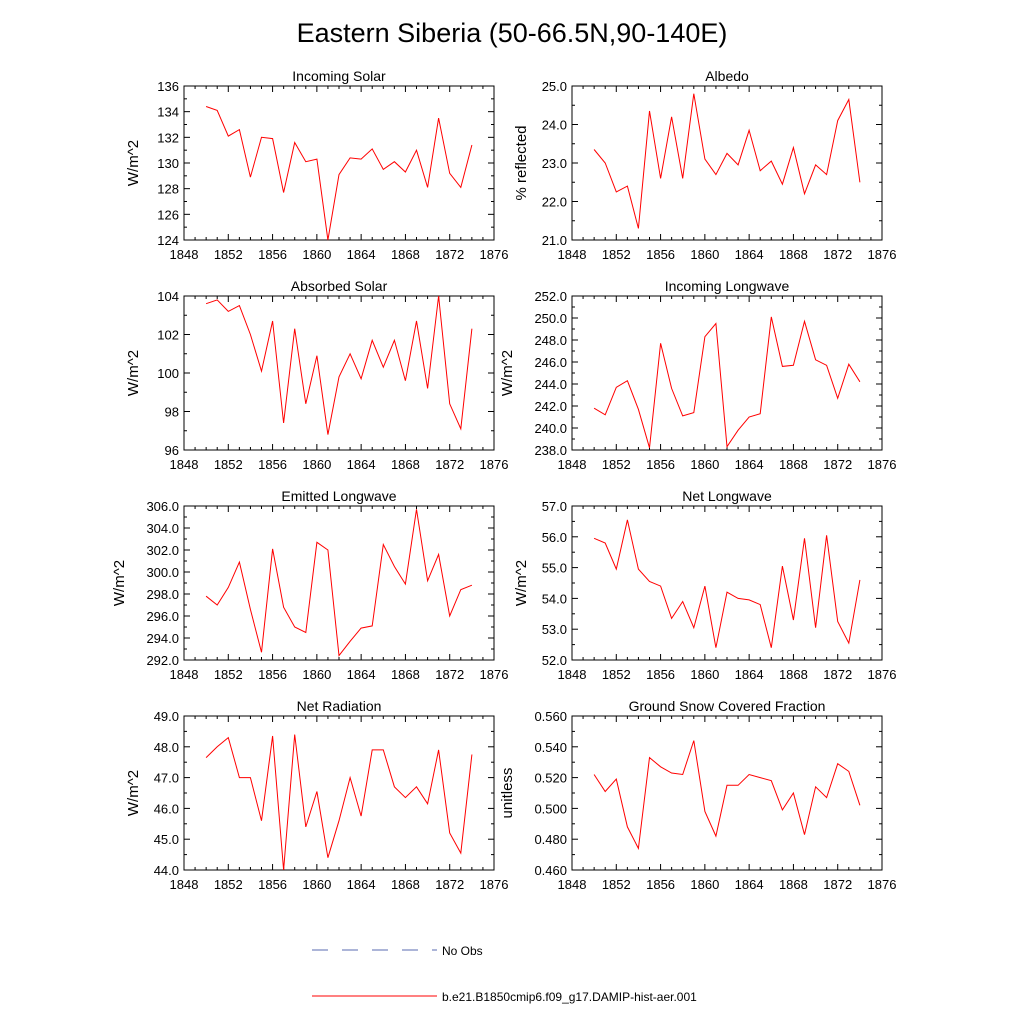 The height and width of the screenshot is (1029, 1024). I want to click on y-tick-label: 250.0, so click(550, 318).